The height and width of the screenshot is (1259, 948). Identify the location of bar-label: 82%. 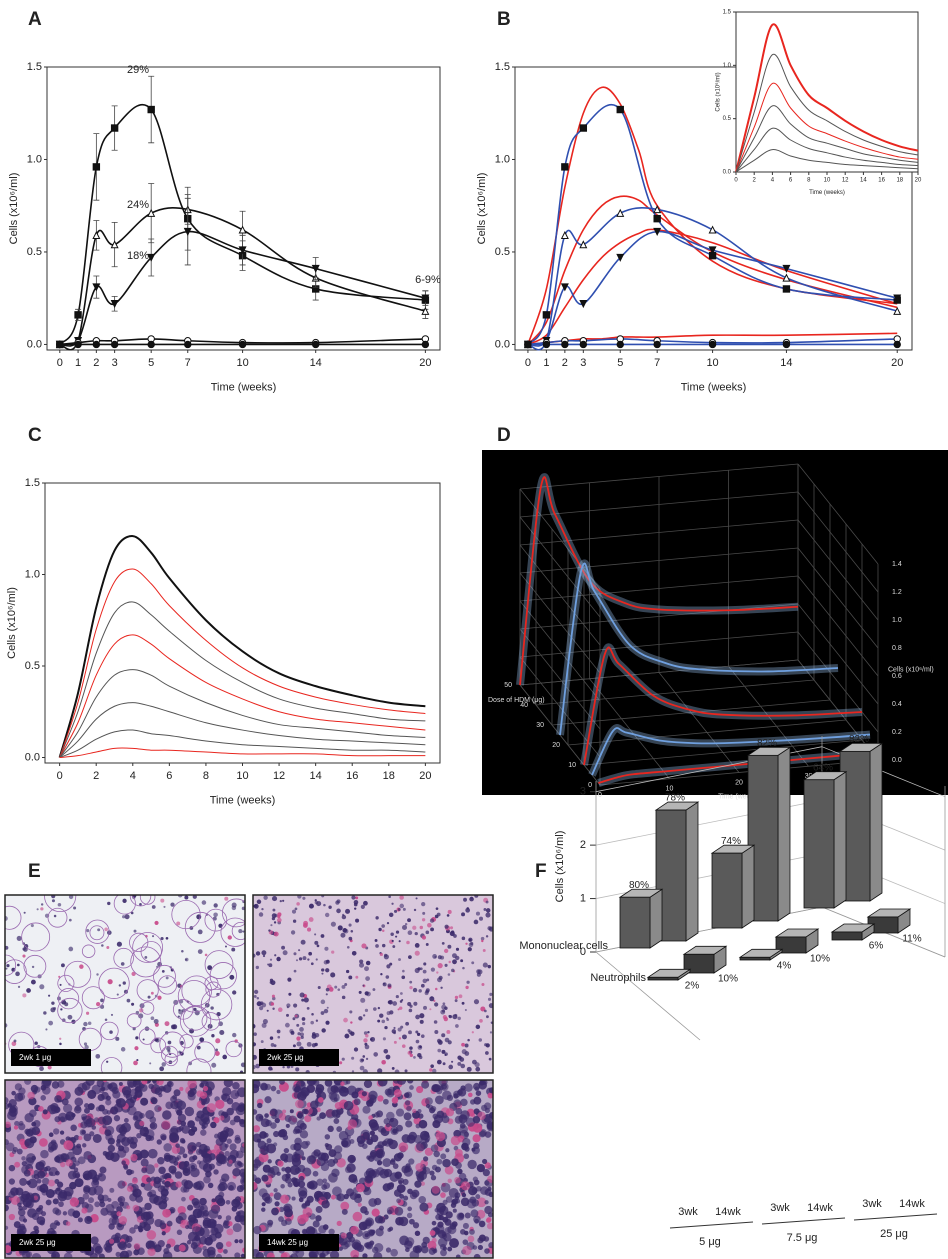
(859, 739).